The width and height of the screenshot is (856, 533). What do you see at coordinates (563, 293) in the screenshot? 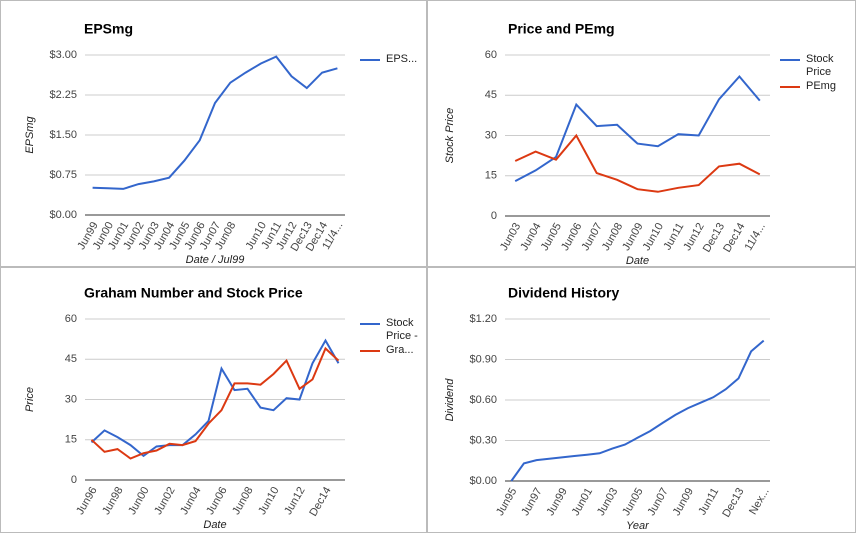
I see `chart-title: Dividend History` at bounding box center [563, 293].